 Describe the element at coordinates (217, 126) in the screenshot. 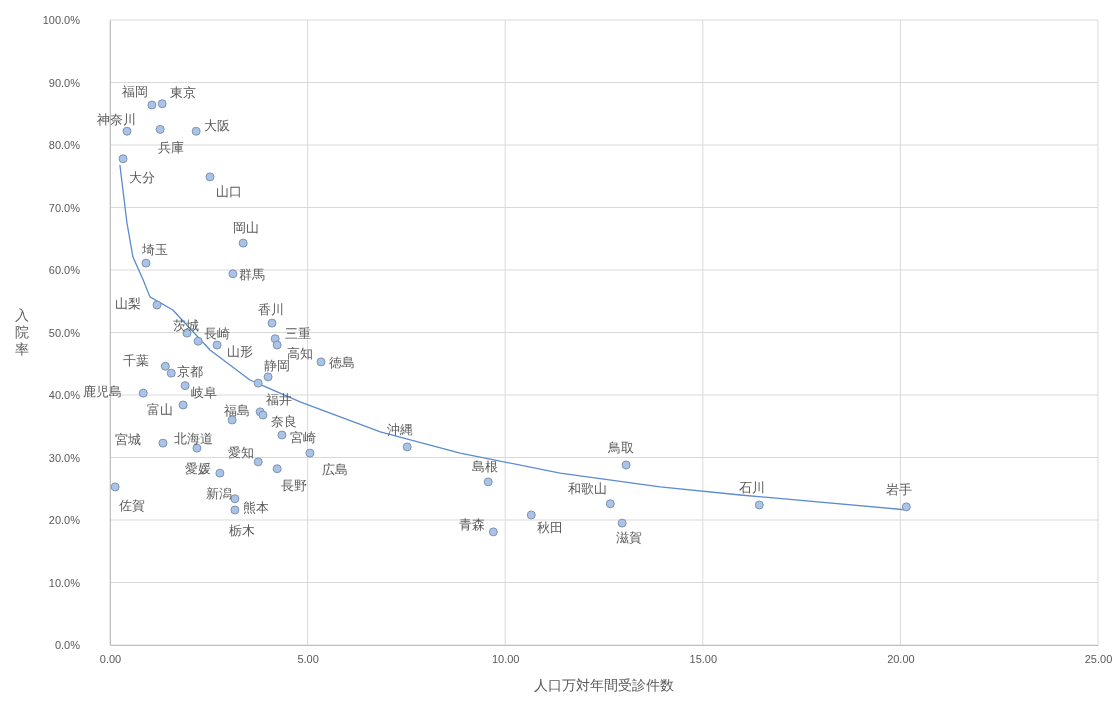

I see `annotation: 大阪` at that location.